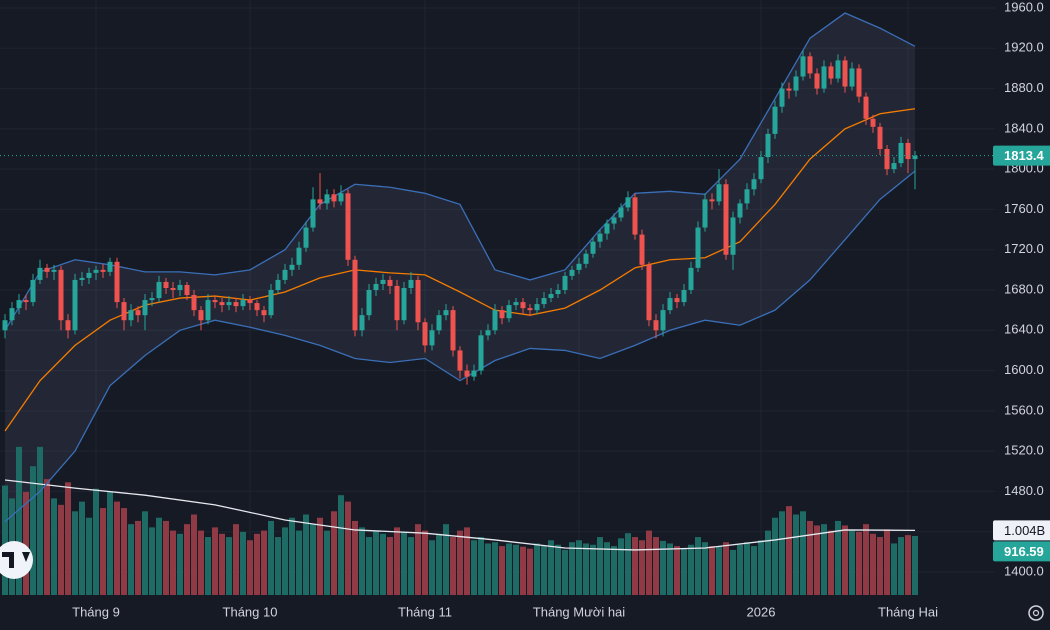 The image size is (1050, 630). I want to click on volume-ma-label: 1.004B, so click(1024, 530).